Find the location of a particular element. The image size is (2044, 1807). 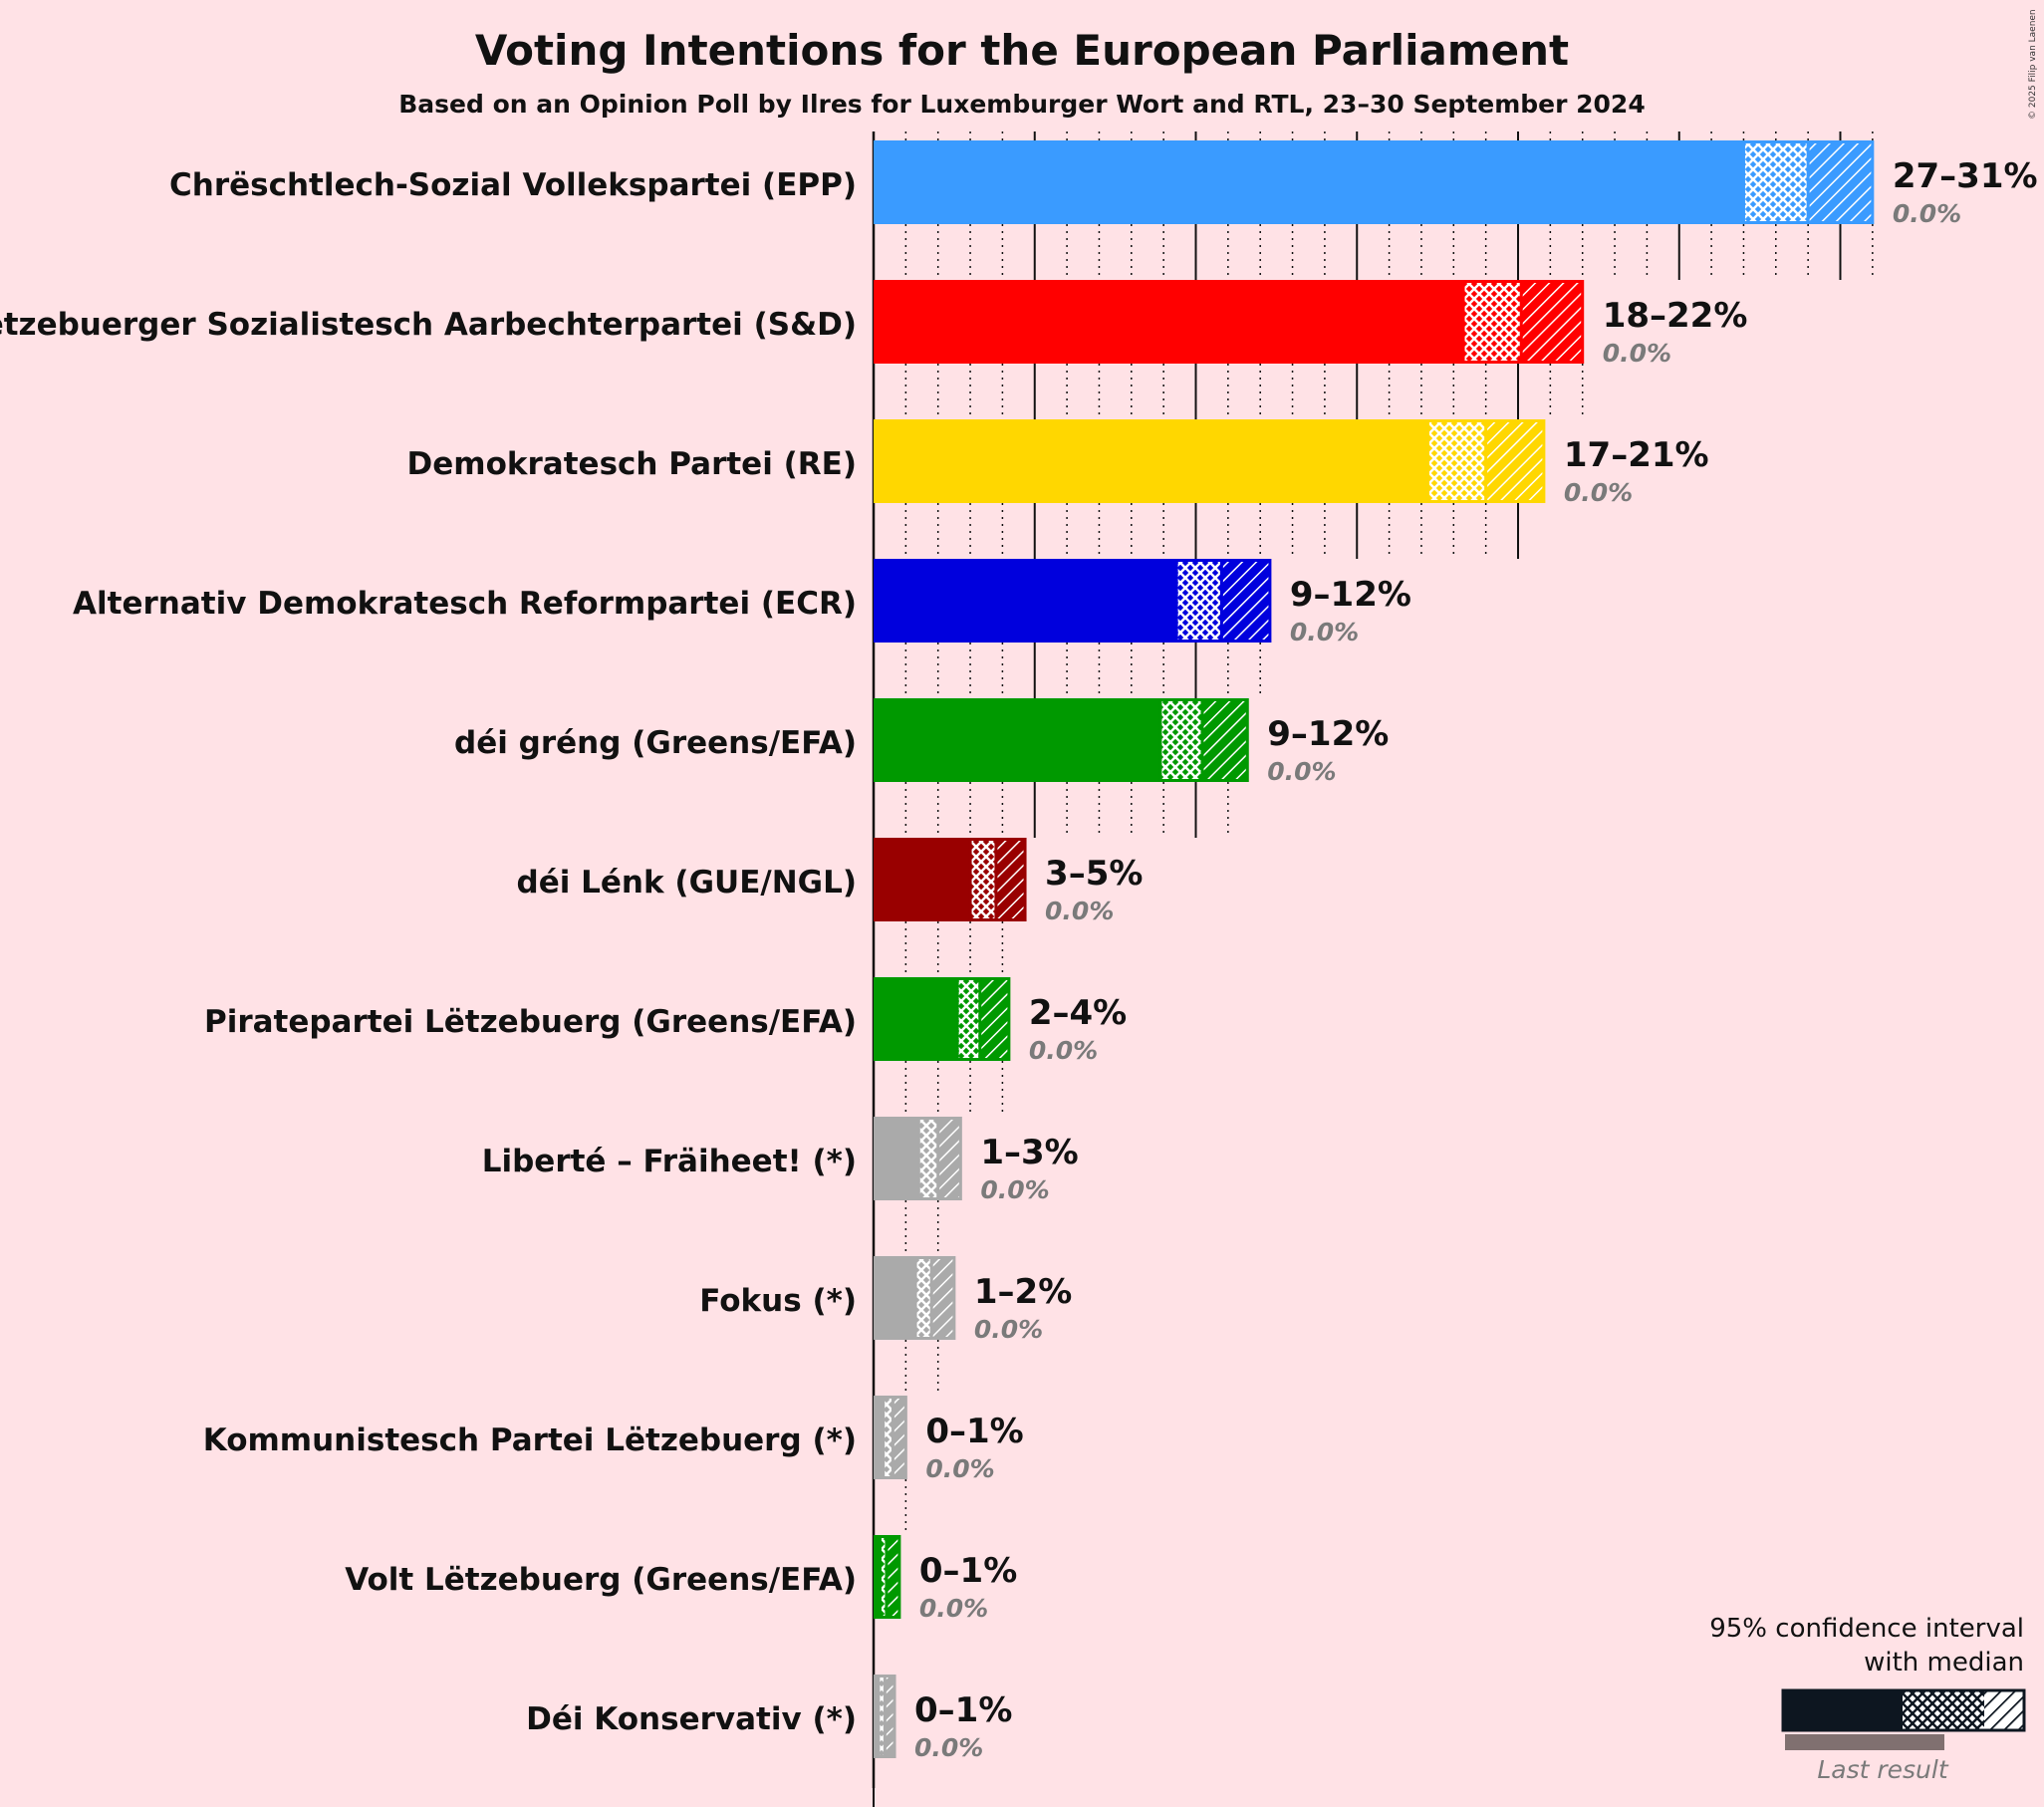

legend-last-result-bar is located at coordinates (1865, 1742).